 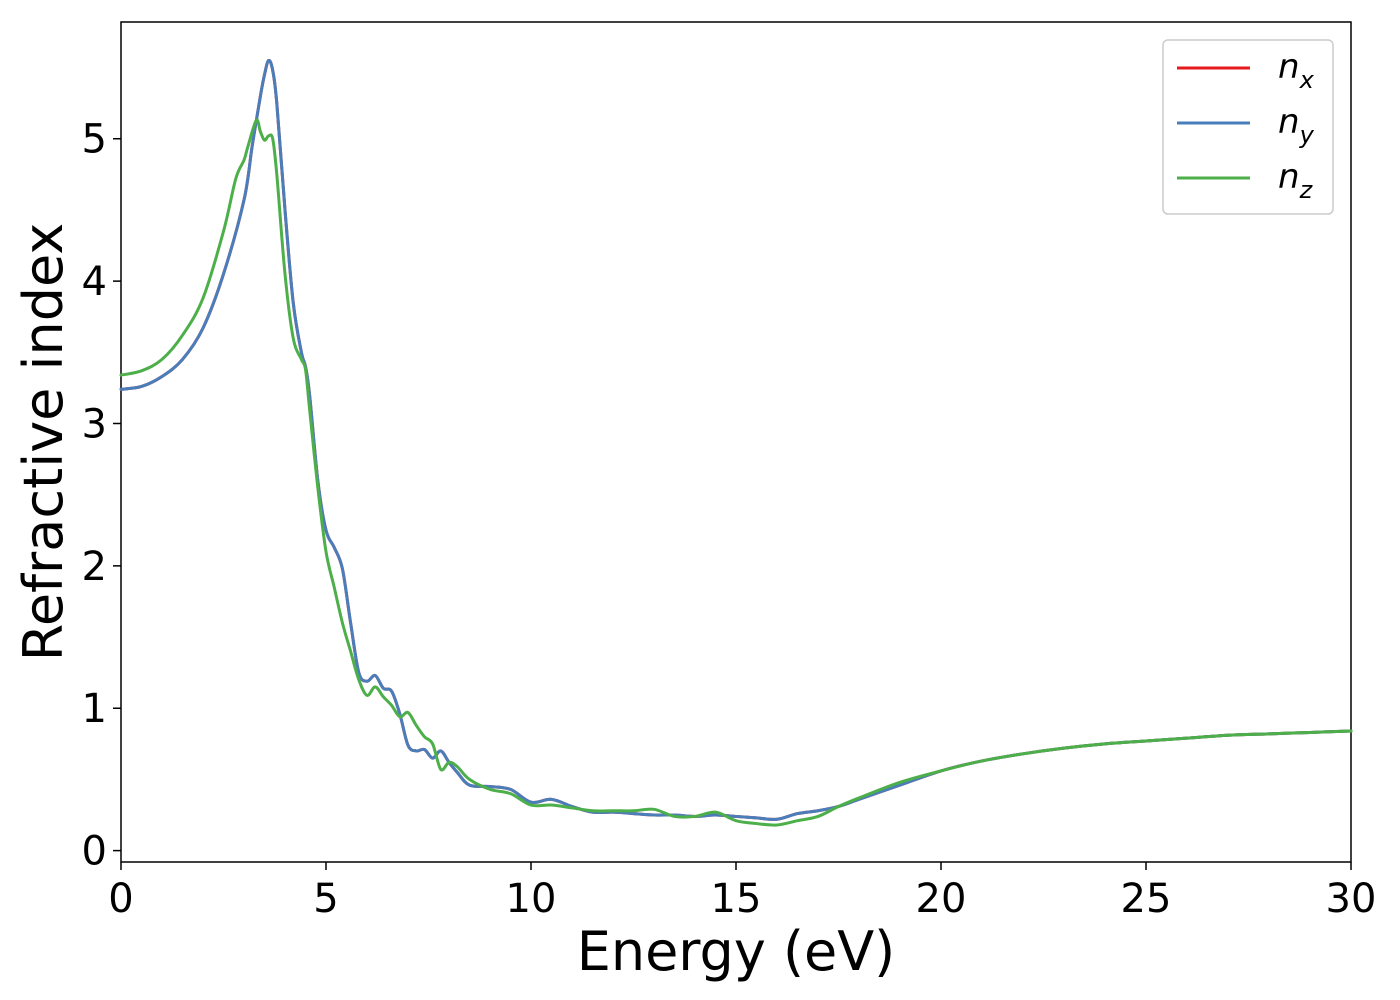 What do you see at coordinates (1351, 899) in the screenshot?
I see `x-tick-label: 30` at bounding box center [1351, 899].